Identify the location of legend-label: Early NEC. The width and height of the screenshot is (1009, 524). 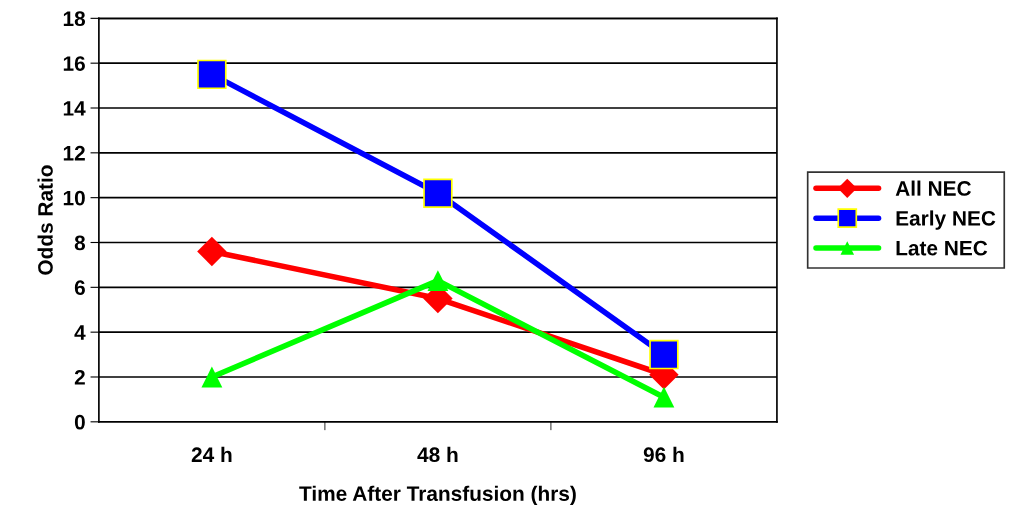
(946, 220).